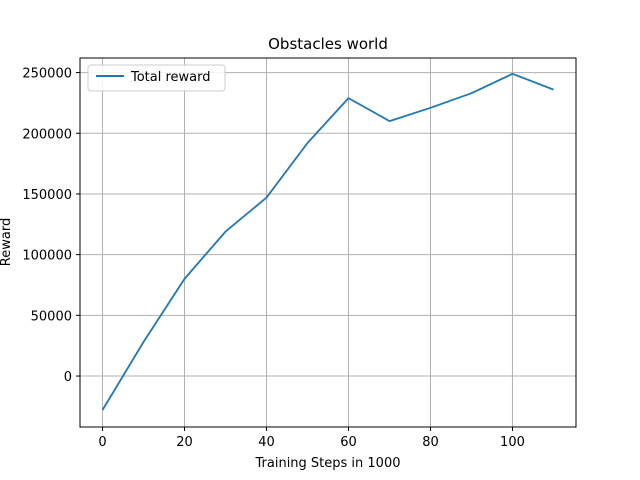 This screenshot has width=640, height=480. I want to click on y-tick-label: 50000, so click(51, 316).